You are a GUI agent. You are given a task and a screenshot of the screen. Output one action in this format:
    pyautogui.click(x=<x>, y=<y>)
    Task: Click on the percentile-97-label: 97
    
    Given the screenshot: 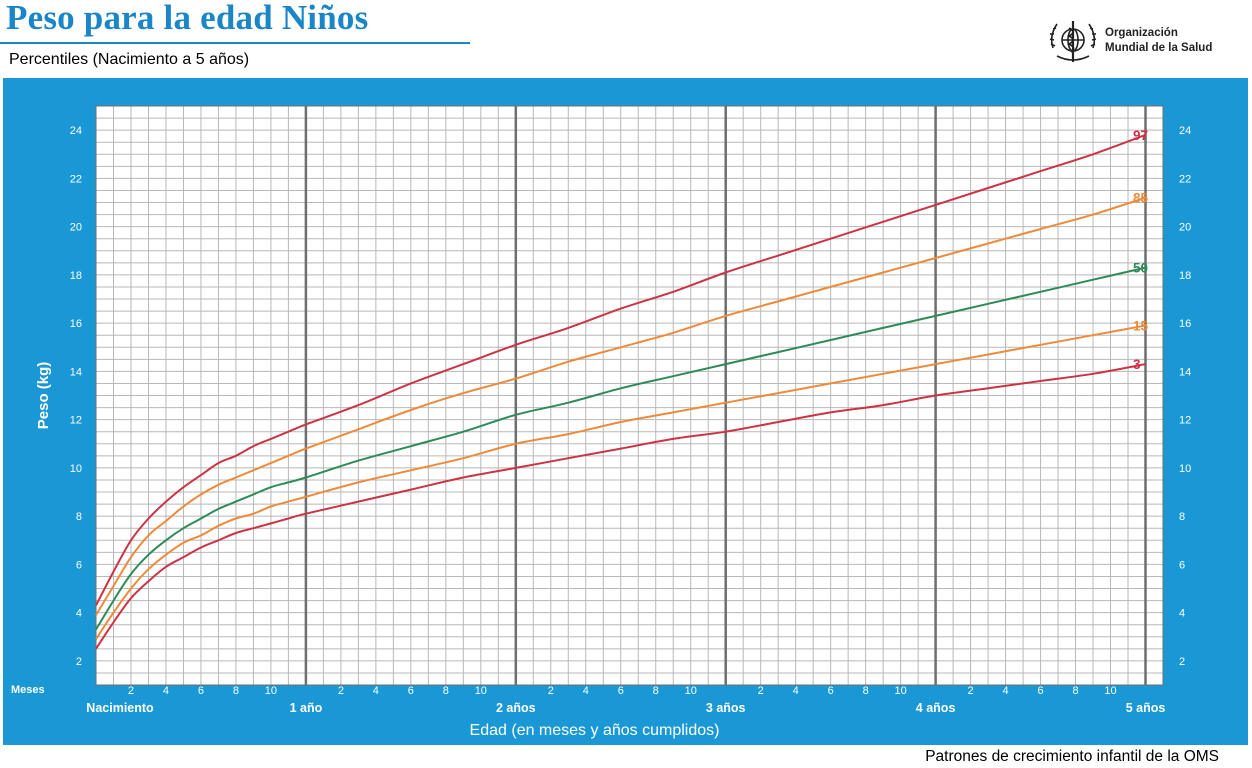 What is the action you would take?
    pyautogui.click(x=1140, y=135)
    